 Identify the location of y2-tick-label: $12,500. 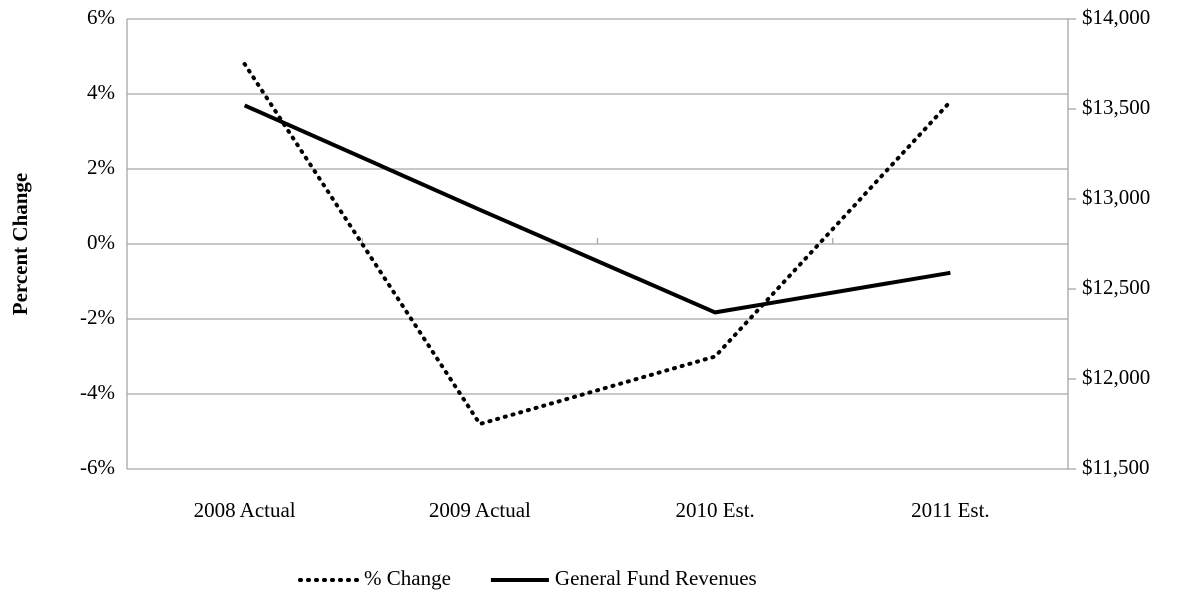
(1116, 287).